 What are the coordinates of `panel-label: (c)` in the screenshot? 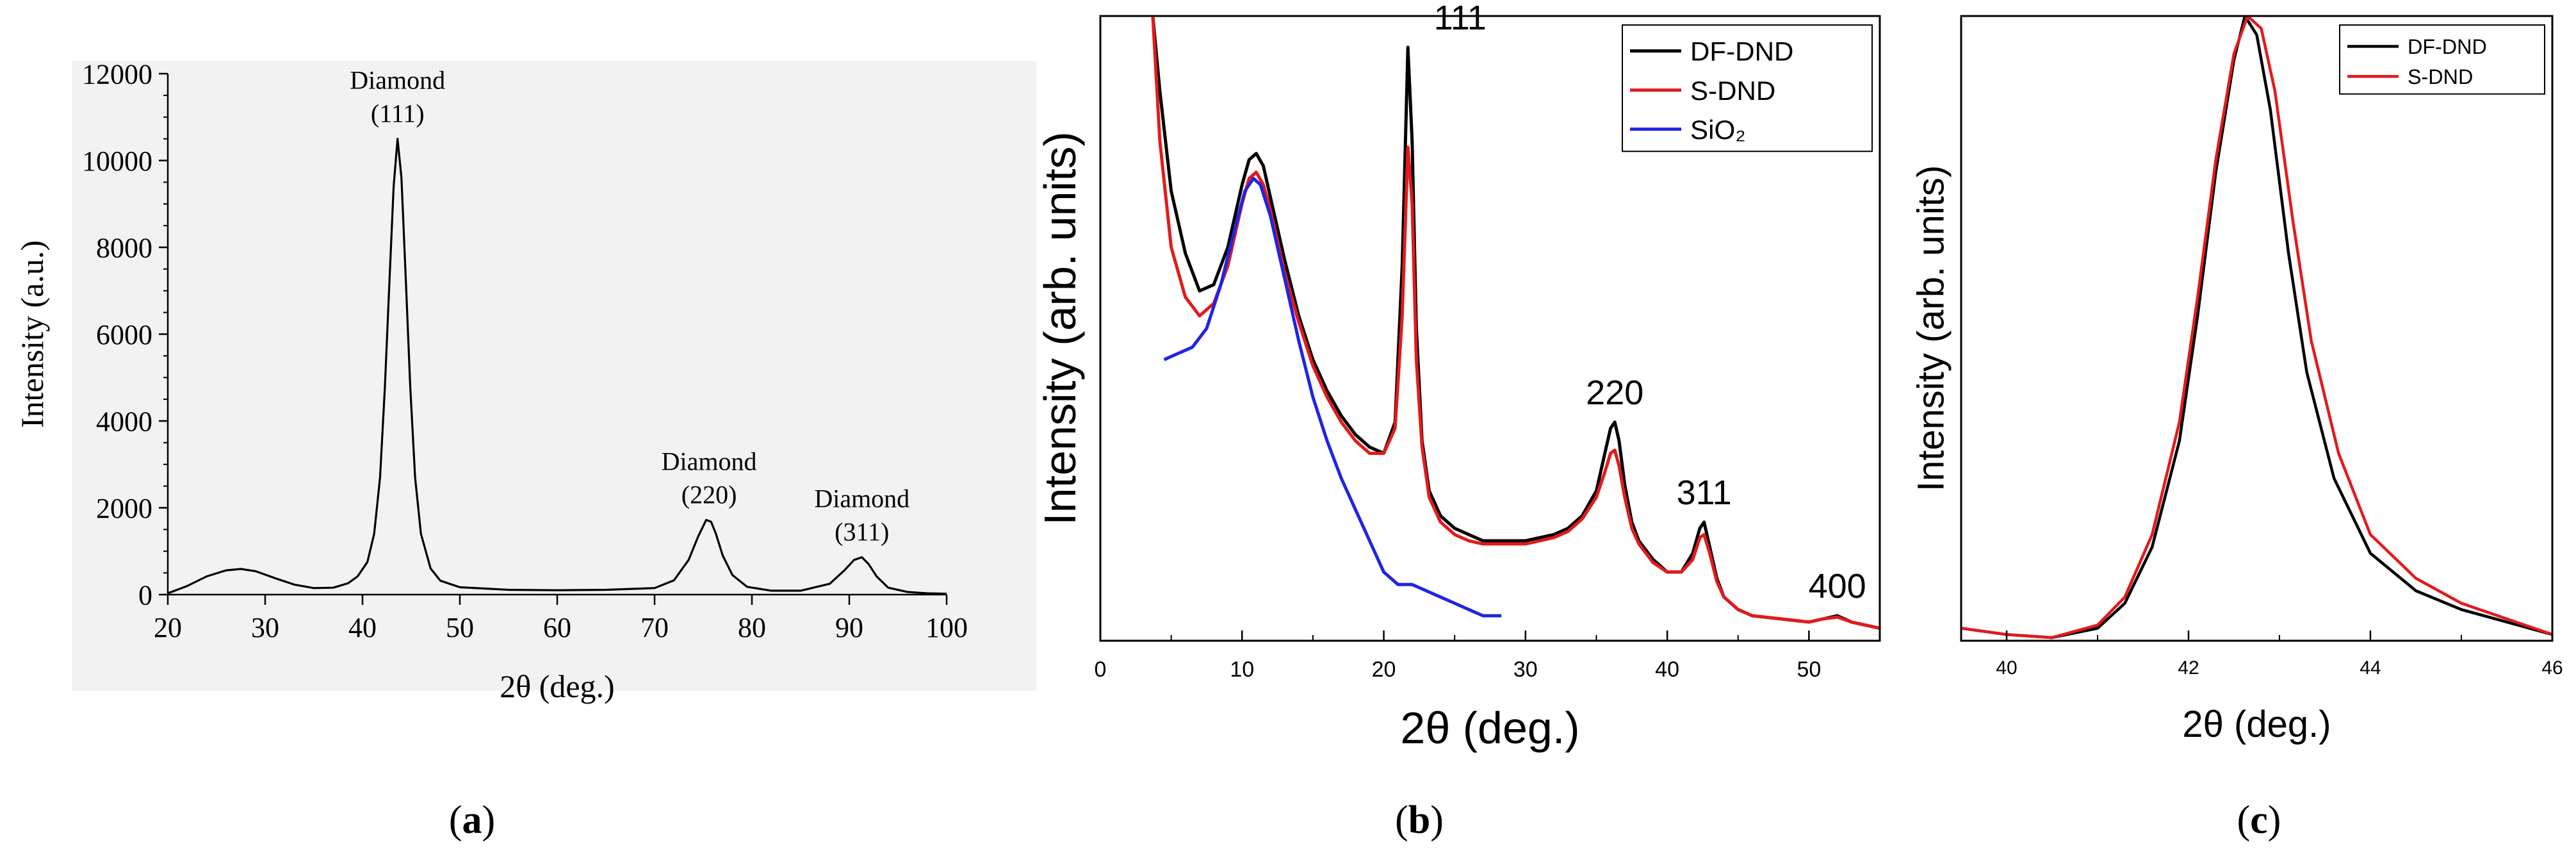 It's located at (2259, 820).